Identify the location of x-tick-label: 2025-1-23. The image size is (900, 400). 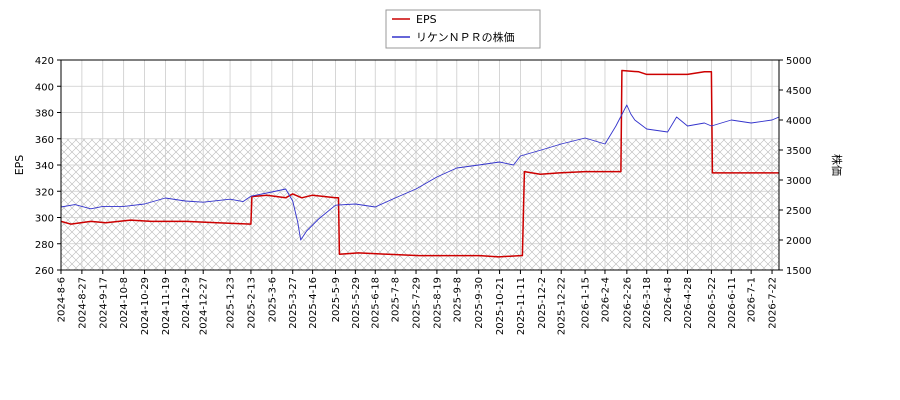
(231, 303).